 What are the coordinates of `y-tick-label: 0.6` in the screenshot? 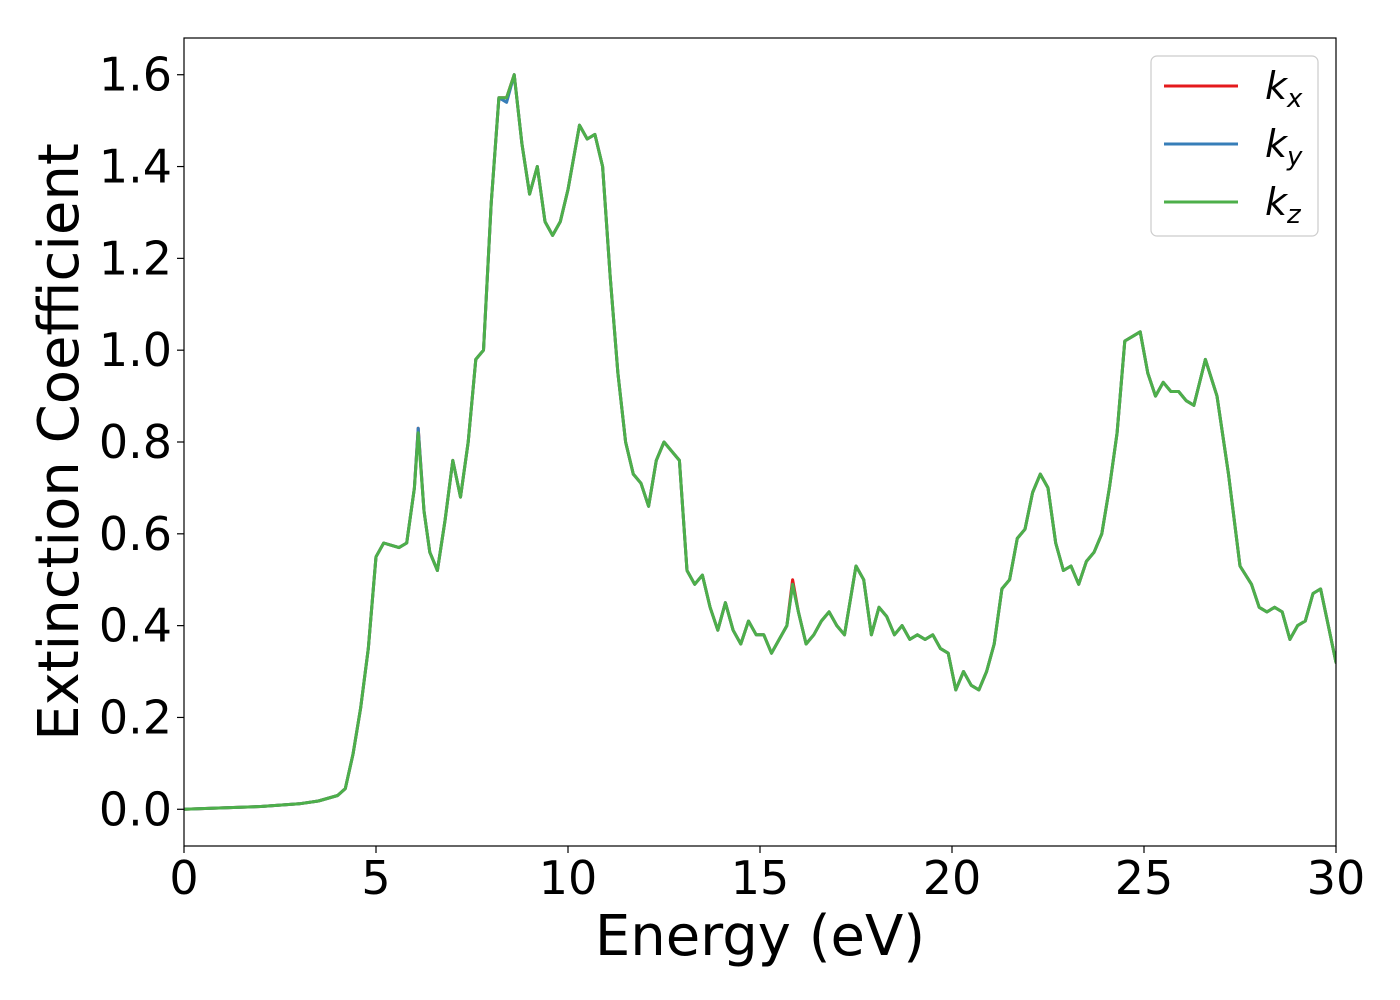 It's located at (135, 534).